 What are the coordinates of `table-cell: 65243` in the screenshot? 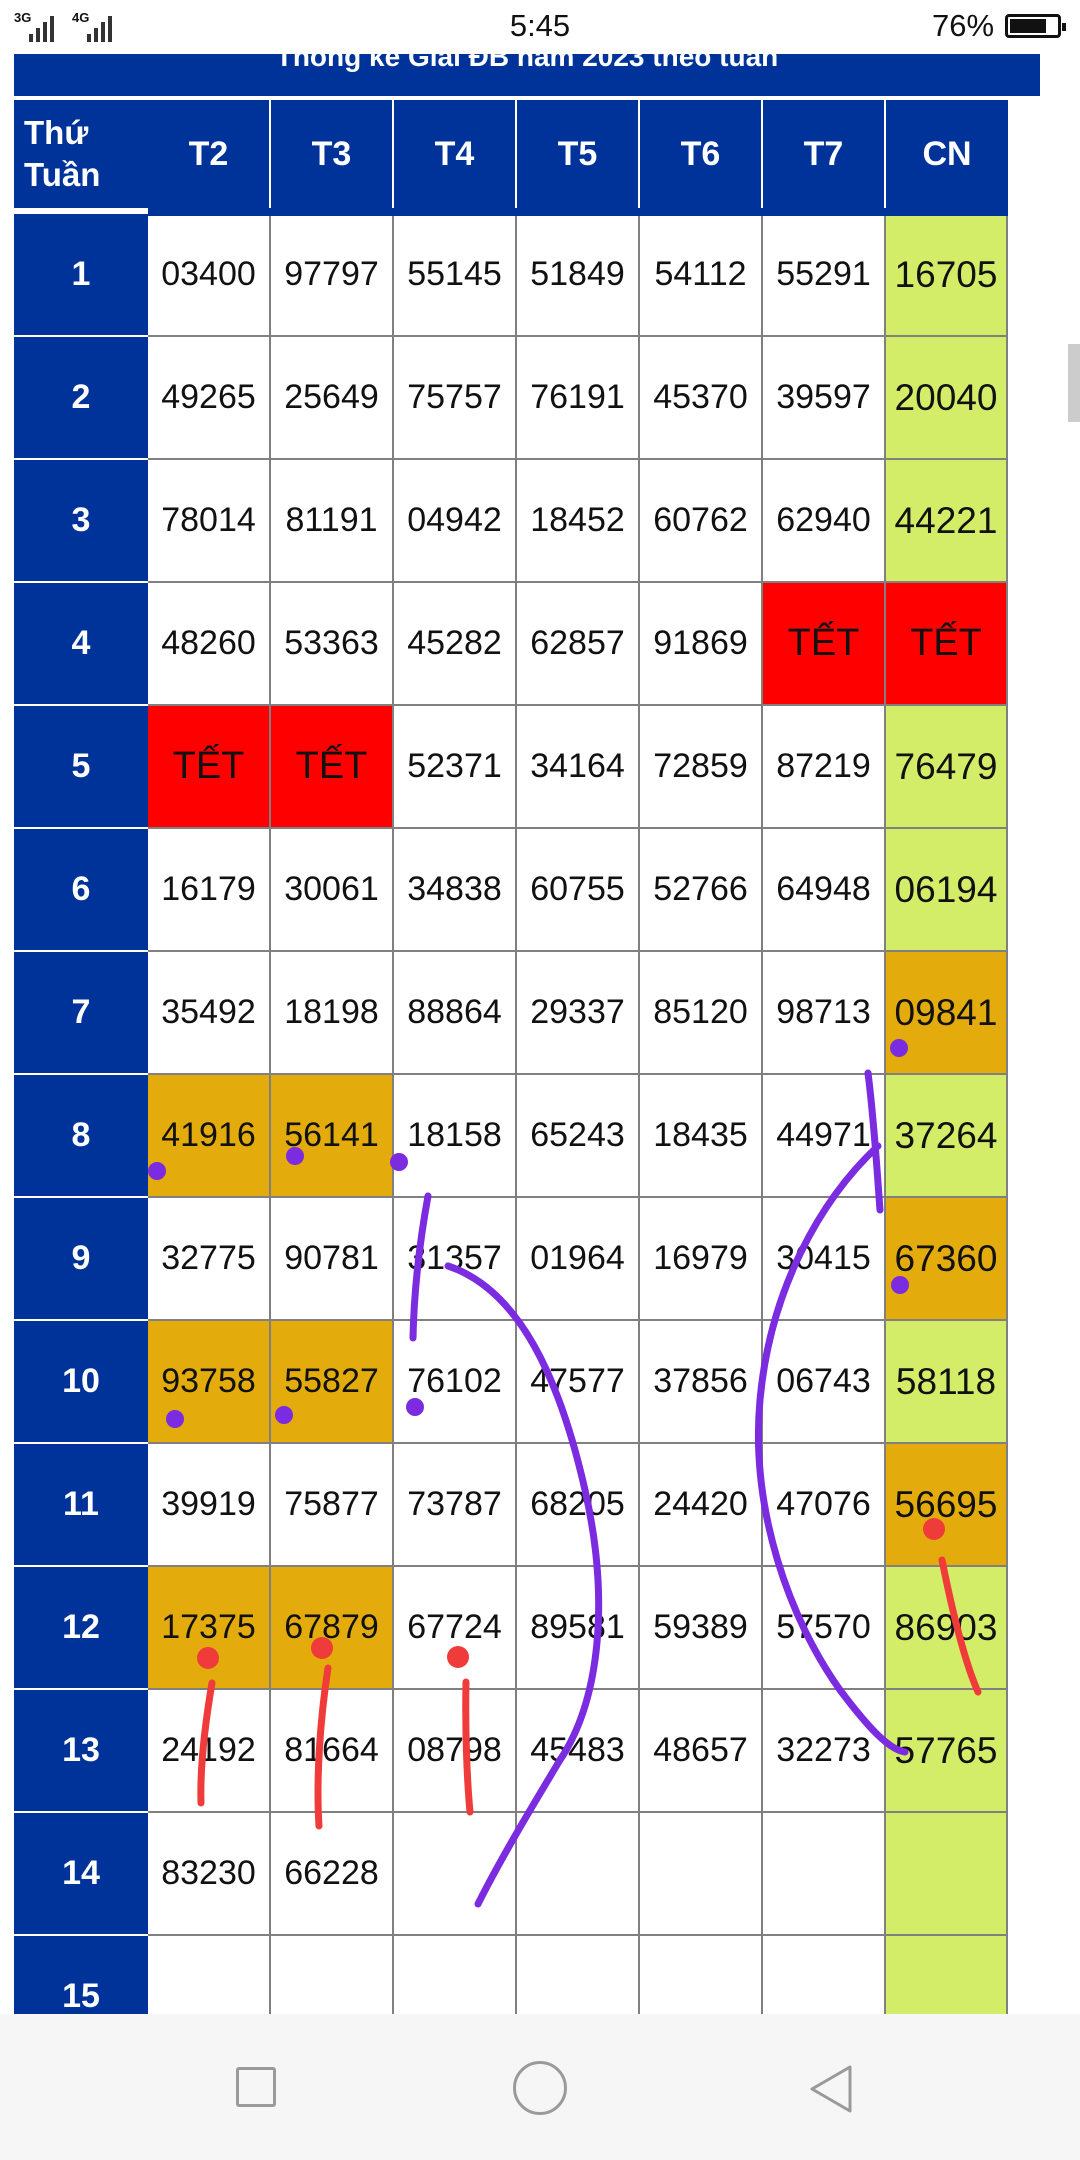 It's located at (578, 1136).